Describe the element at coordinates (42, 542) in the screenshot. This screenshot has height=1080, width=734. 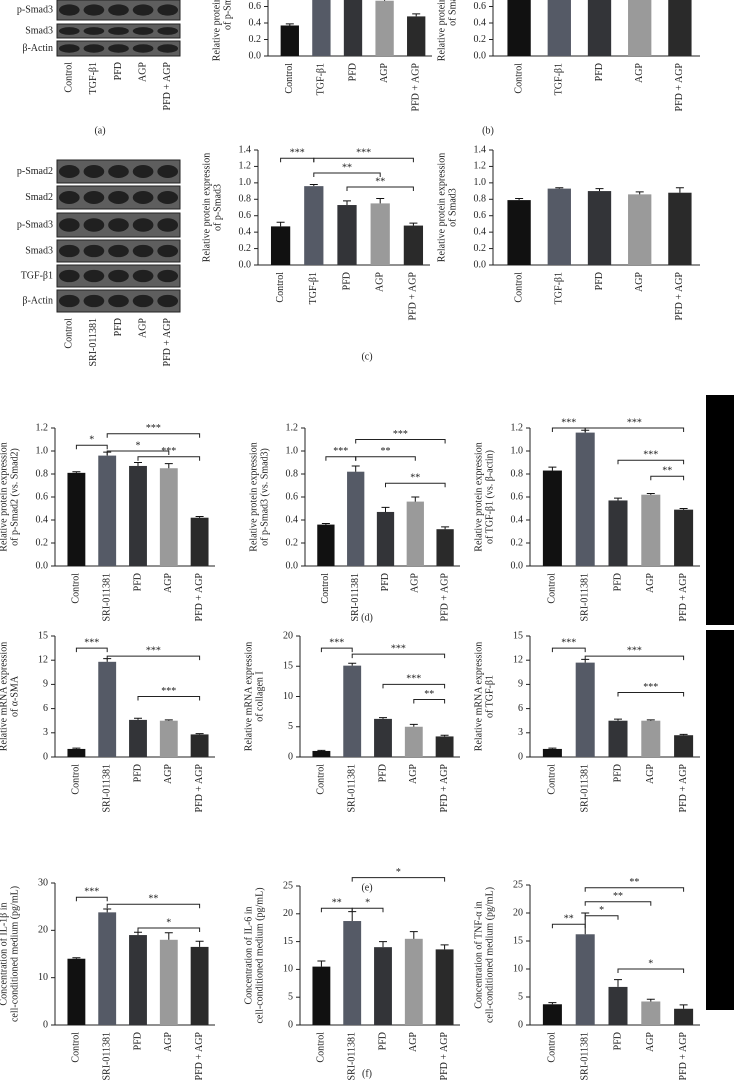
I see `y-tick-label: 0.2` at that location.